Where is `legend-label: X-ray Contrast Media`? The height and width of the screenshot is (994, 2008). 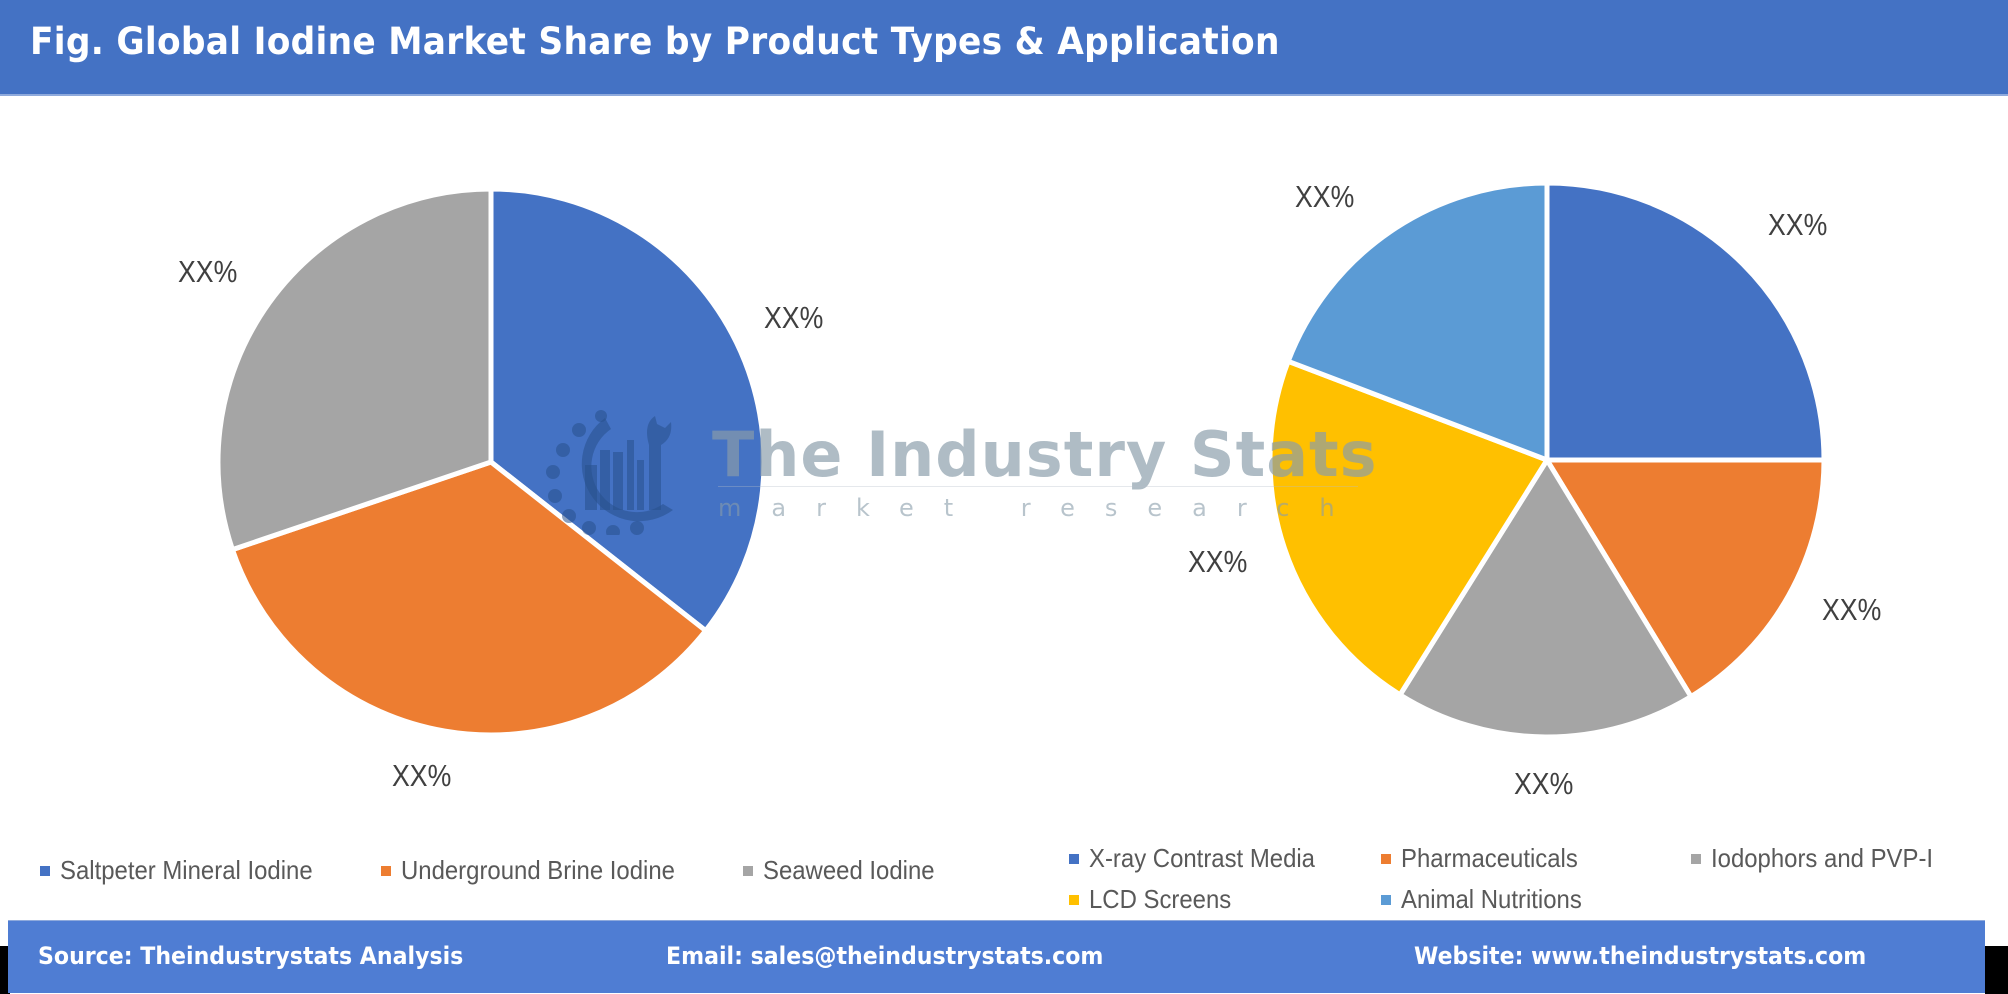 legend-label: X-ray Contrast Media is located at coordinates (1202, 858).